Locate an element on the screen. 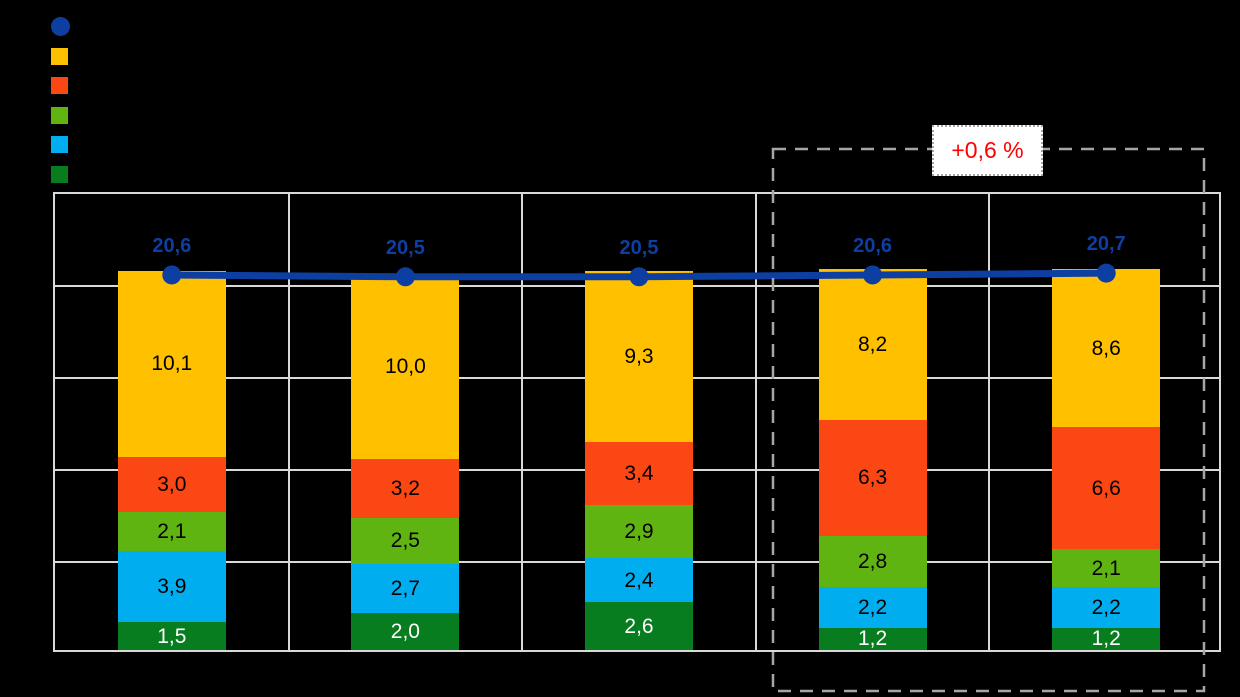 The width and height of the screenshot is (1240, 697). segment-value-label: 2,7 is located at coordinates (405, 588).